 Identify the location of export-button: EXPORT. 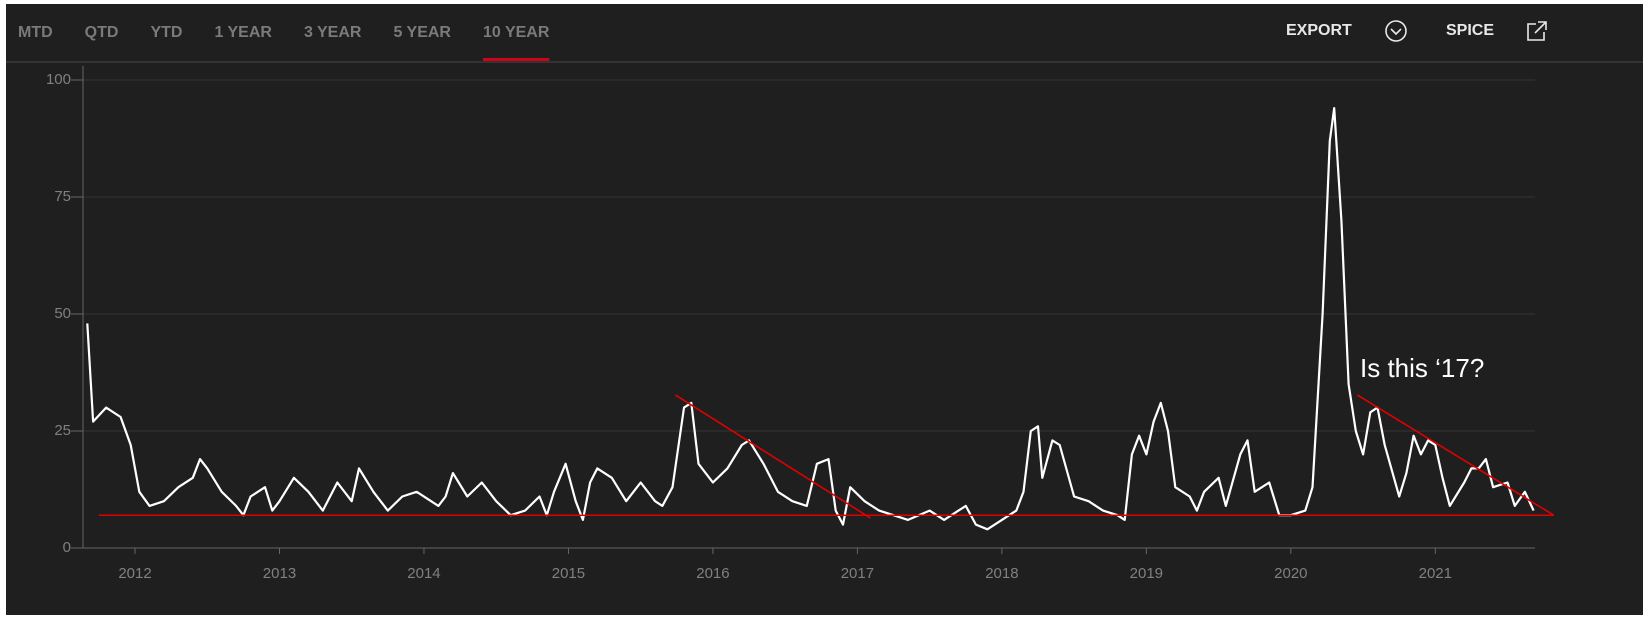
(1319, 30).